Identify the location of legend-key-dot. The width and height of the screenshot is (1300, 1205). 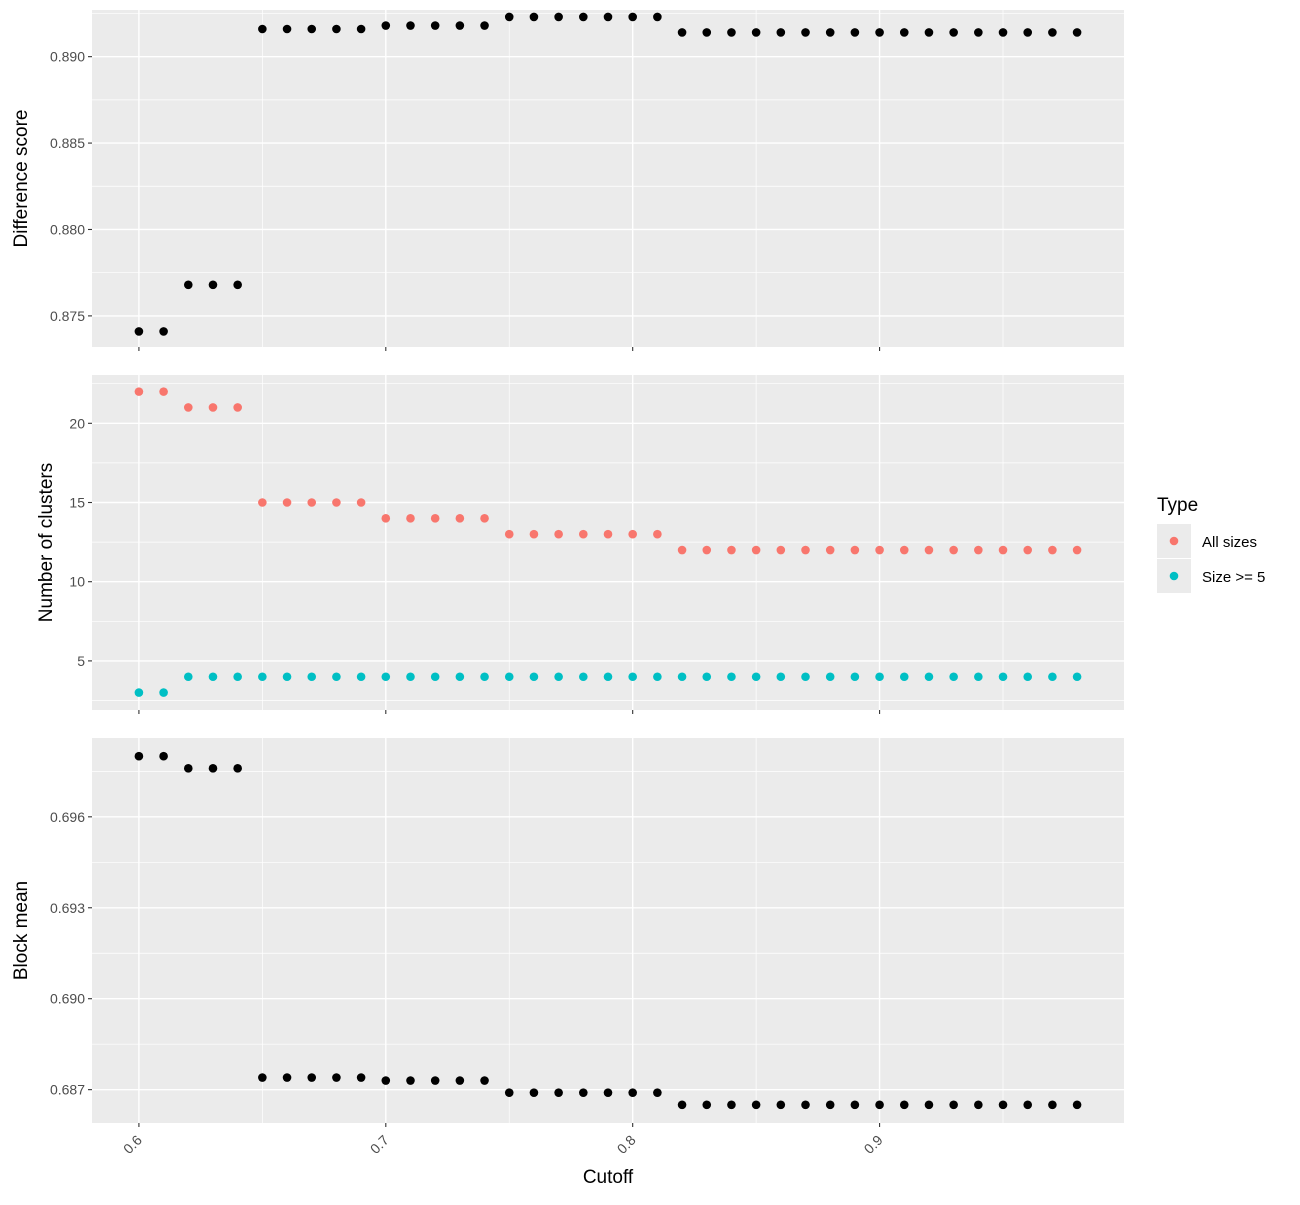
(1174, 541).